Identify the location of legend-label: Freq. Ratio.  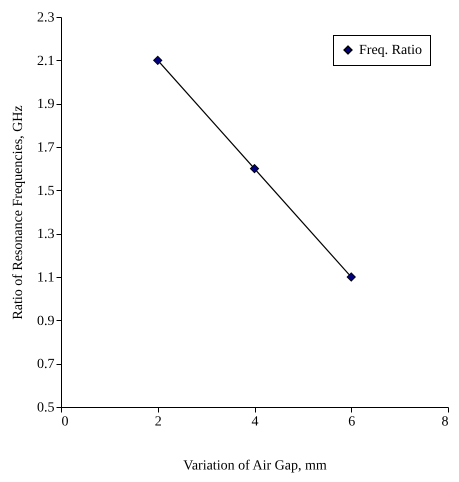
(390, 50).